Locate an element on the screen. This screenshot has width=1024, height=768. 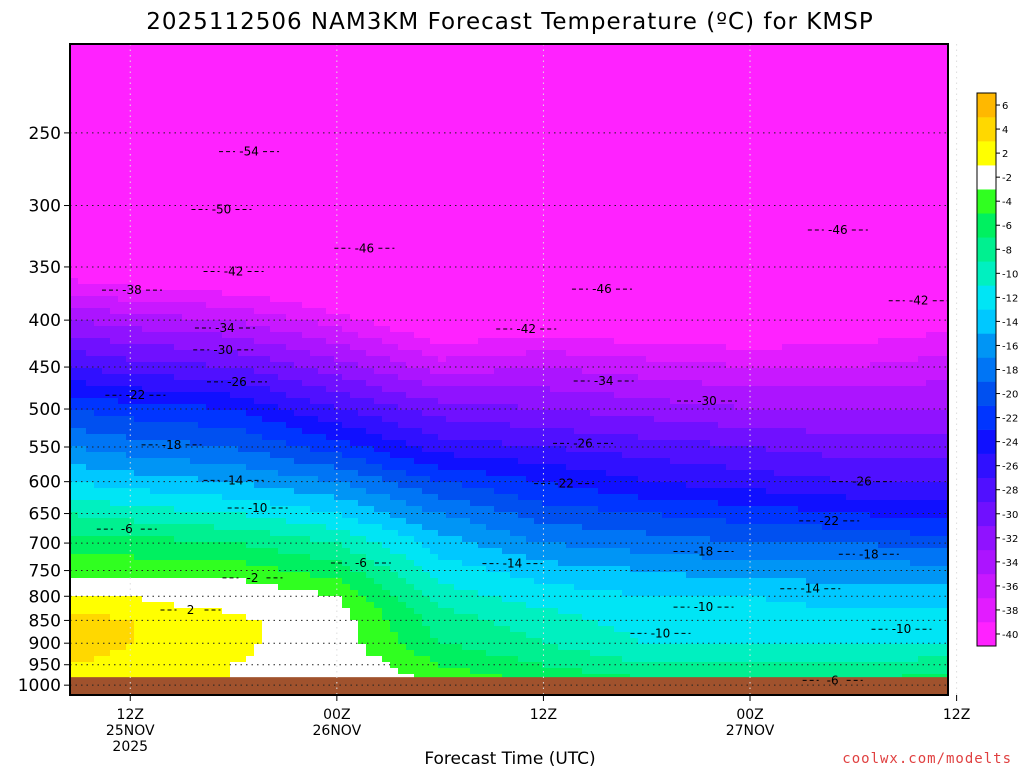
temperature-cell-2074 is located at coordinates (826, 155).